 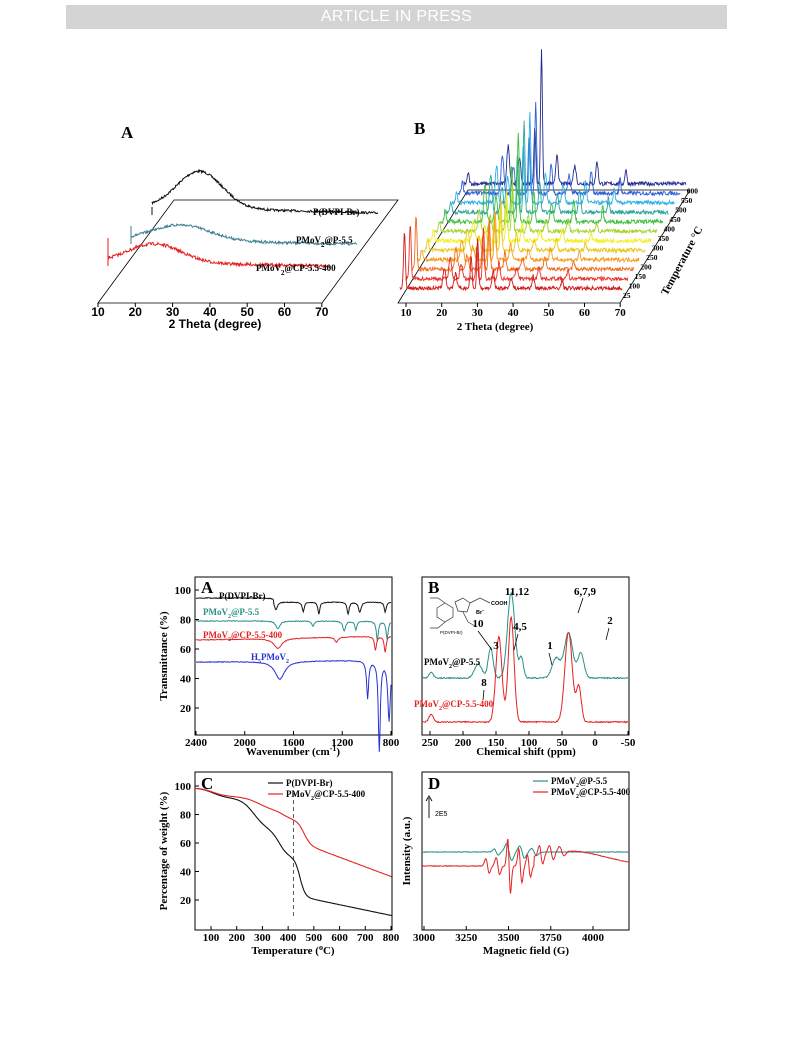 I want to click on temperature-tick: 450, so click(x=675, y=219).